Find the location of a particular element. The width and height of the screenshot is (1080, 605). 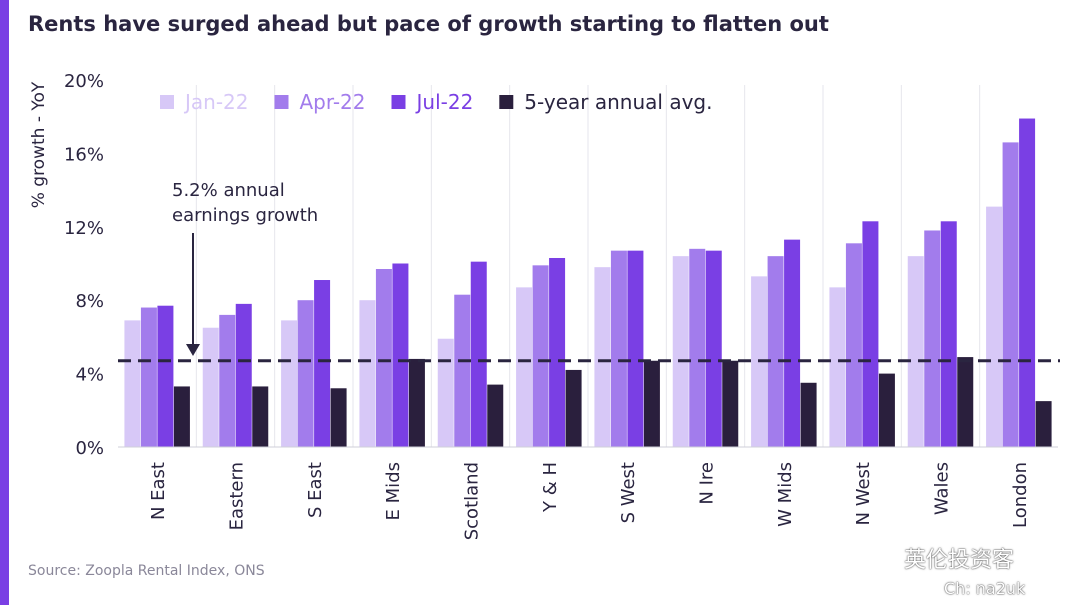

x-category-label: Eastern is located at coordinates (237, 496).